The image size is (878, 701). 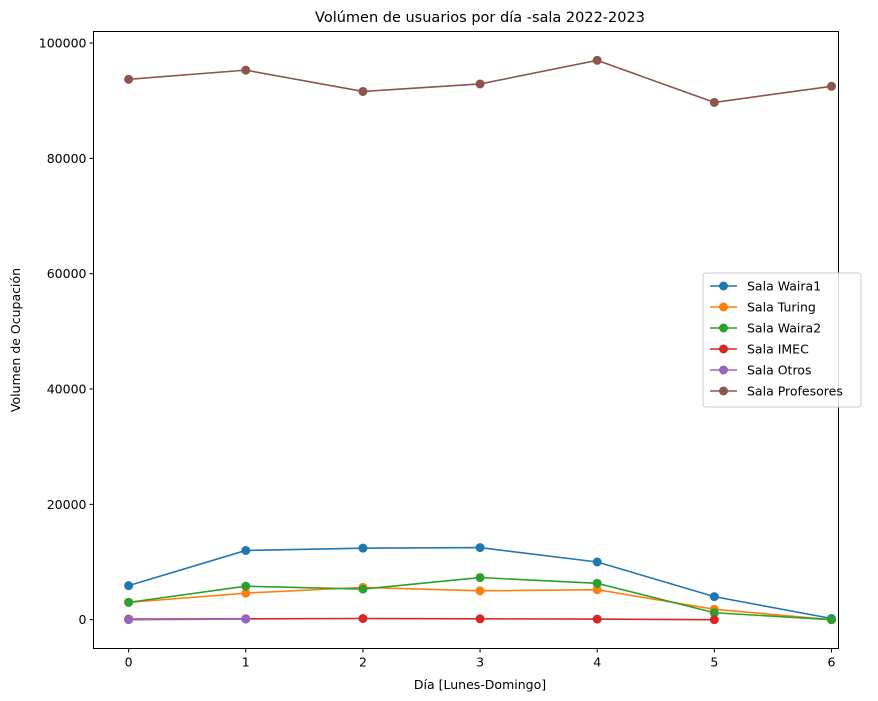 I want to click on series-line, so click(x=187, y=619).